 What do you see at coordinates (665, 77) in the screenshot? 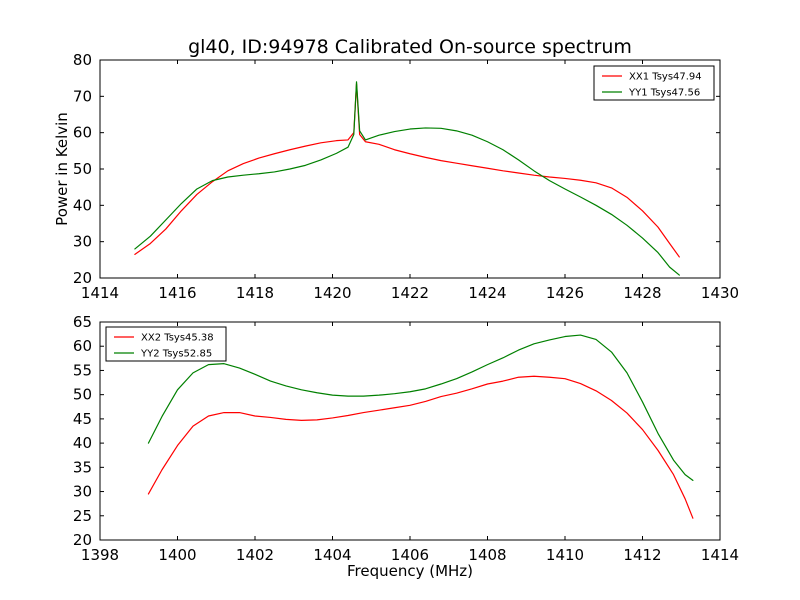
I see `legend-label: XX1 Tsys47.94` at bounding box center [665, 77].